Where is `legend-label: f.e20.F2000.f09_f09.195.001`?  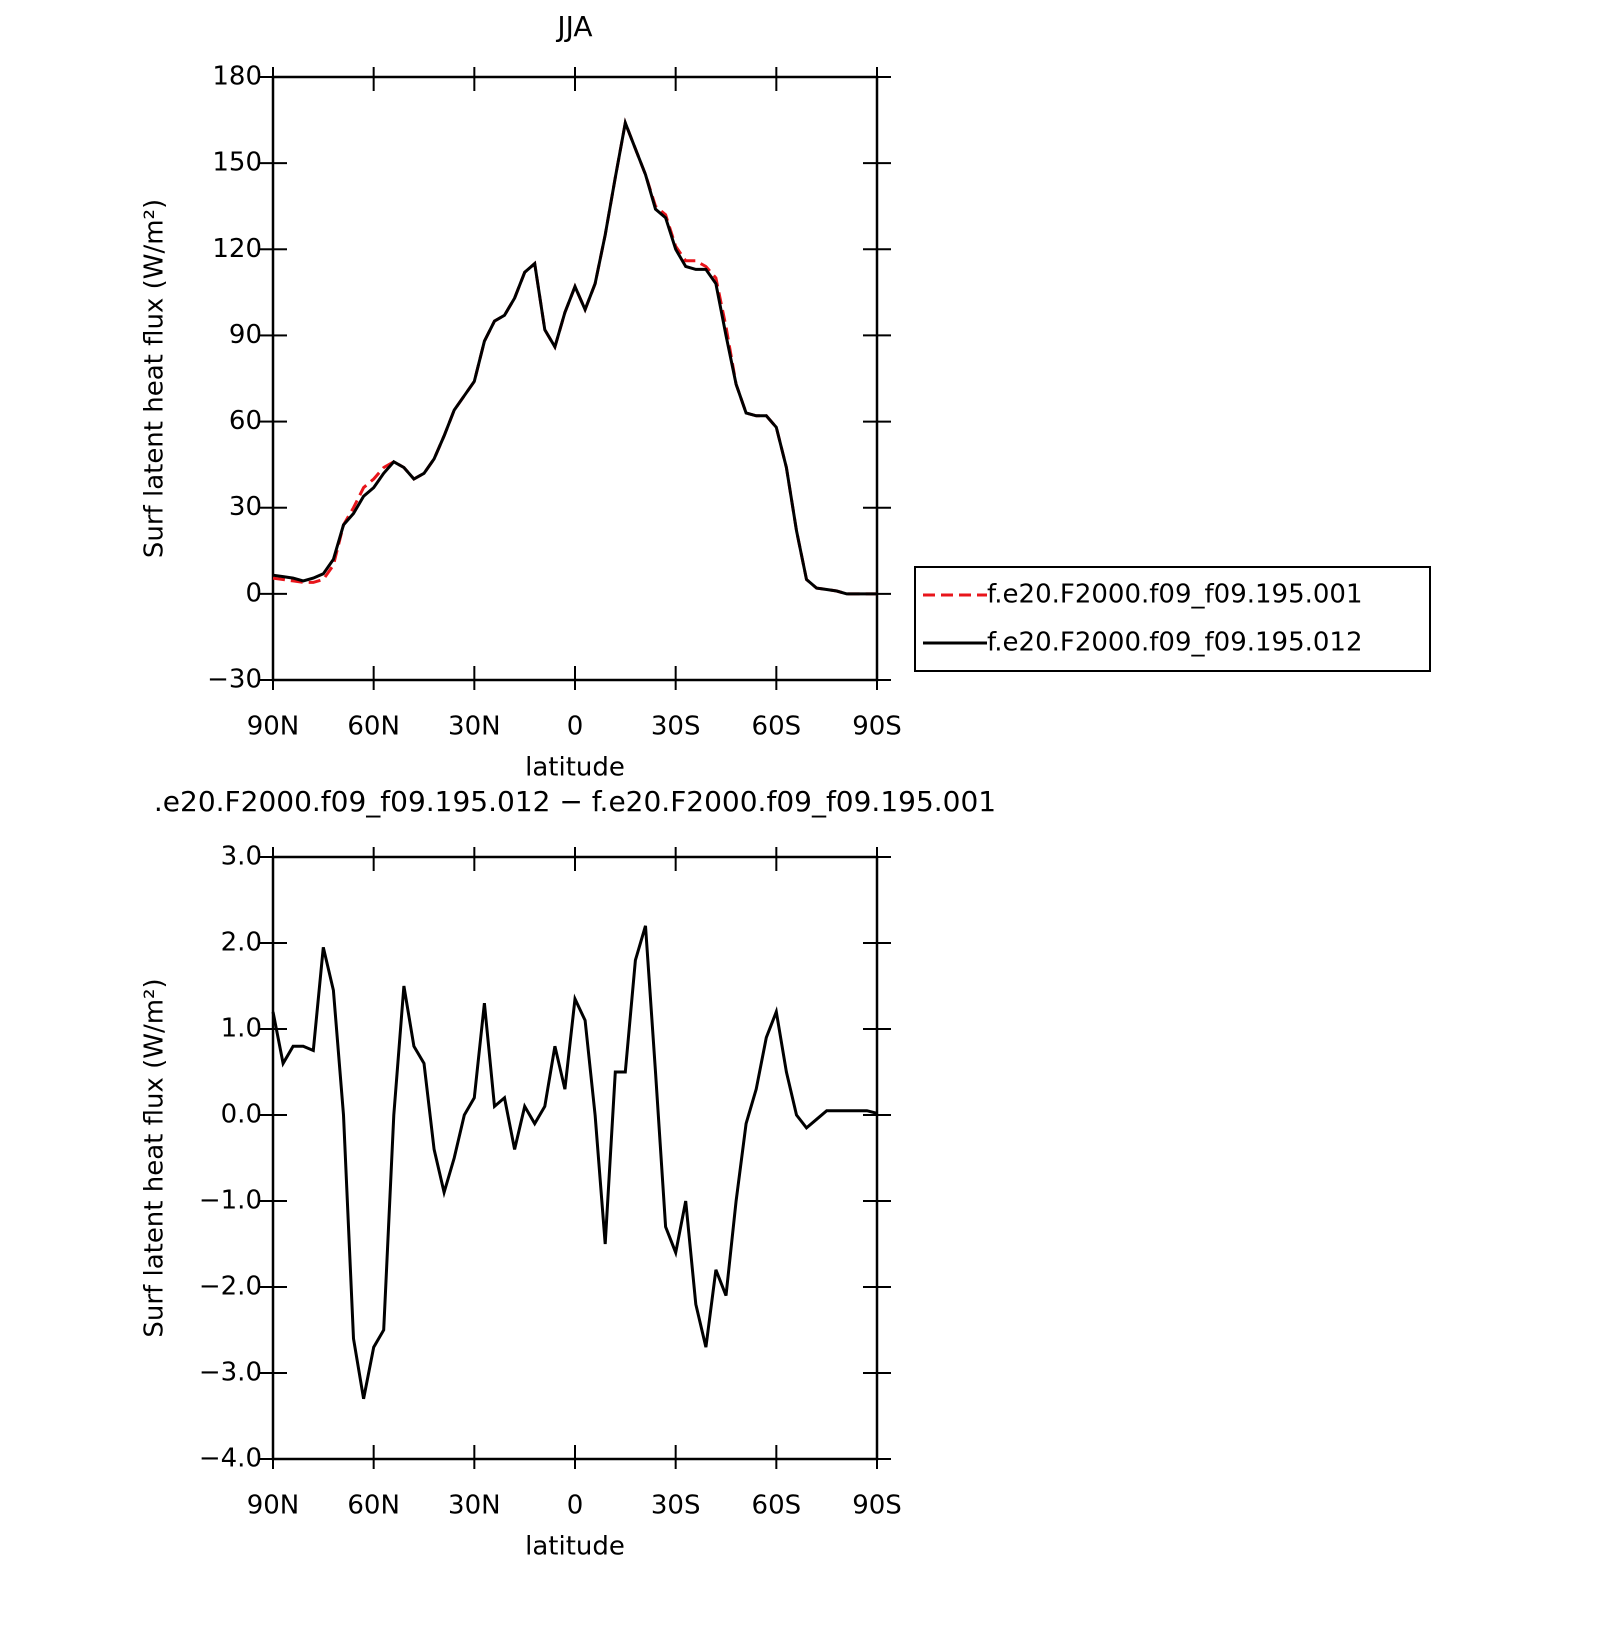 legend-label: f.e20.F2000.f09_f09.195.001 is located at coordinates (1175, 595).